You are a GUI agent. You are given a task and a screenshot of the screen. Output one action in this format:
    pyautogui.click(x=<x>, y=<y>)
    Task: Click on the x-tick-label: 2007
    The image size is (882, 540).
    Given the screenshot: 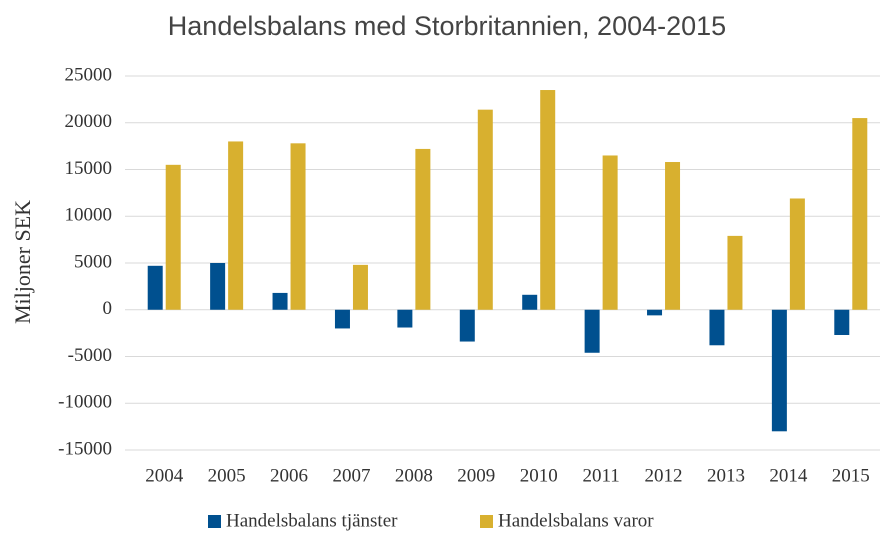 What is the action you would take?
    pyautogui.click(x=351, y=475)
    